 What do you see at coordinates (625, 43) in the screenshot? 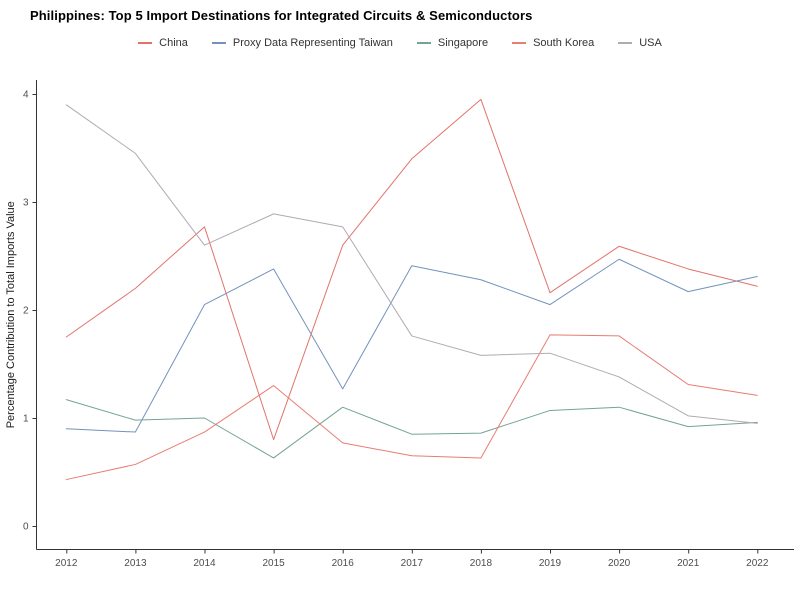
I see `legend-key-line-usa` at bounding box center [625, 43].